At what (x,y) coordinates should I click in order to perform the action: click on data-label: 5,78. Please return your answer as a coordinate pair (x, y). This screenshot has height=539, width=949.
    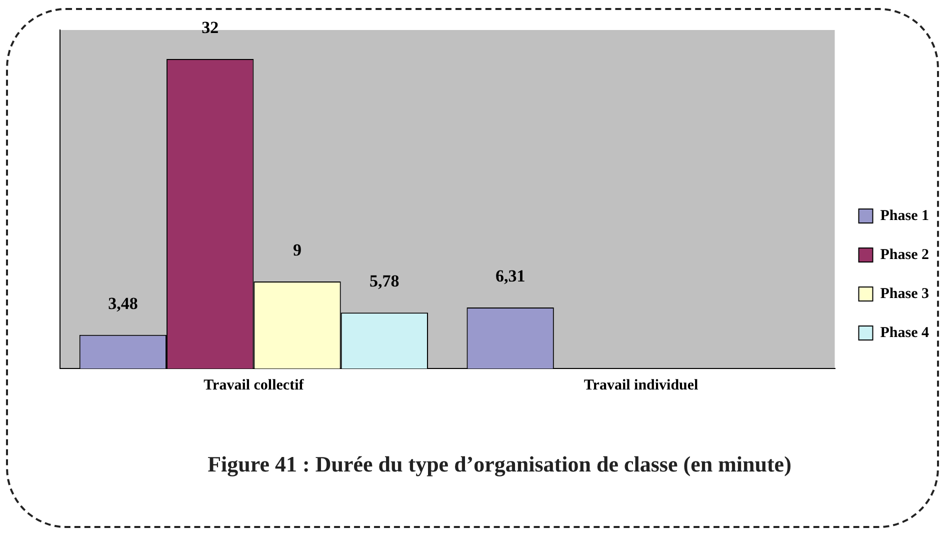
    Looking at the image, I should click on (385, 281).